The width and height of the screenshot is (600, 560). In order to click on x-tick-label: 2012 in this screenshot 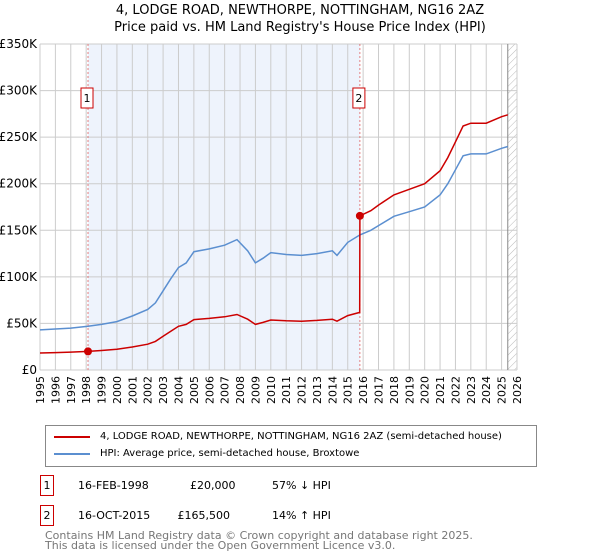, I will do `click(302, 390)`.